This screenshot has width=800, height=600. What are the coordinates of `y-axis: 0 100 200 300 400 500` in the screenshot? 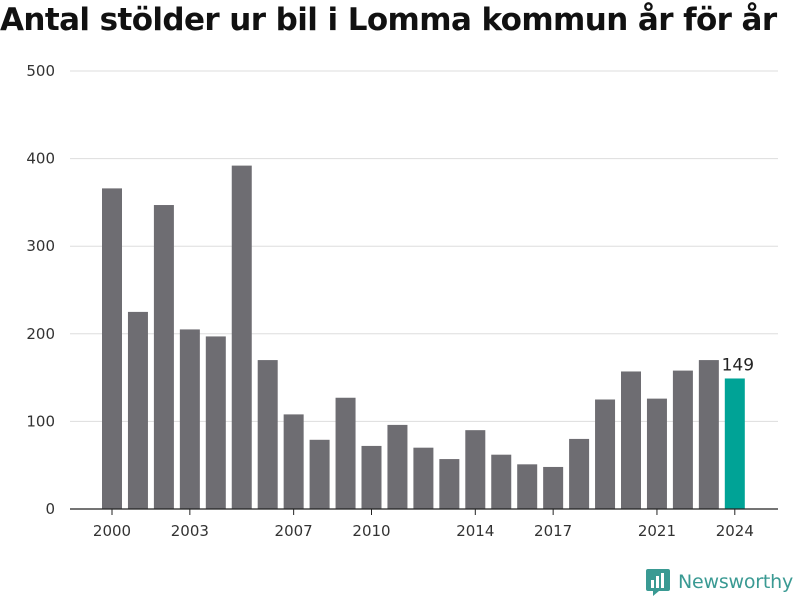 It's located at (40, 290).